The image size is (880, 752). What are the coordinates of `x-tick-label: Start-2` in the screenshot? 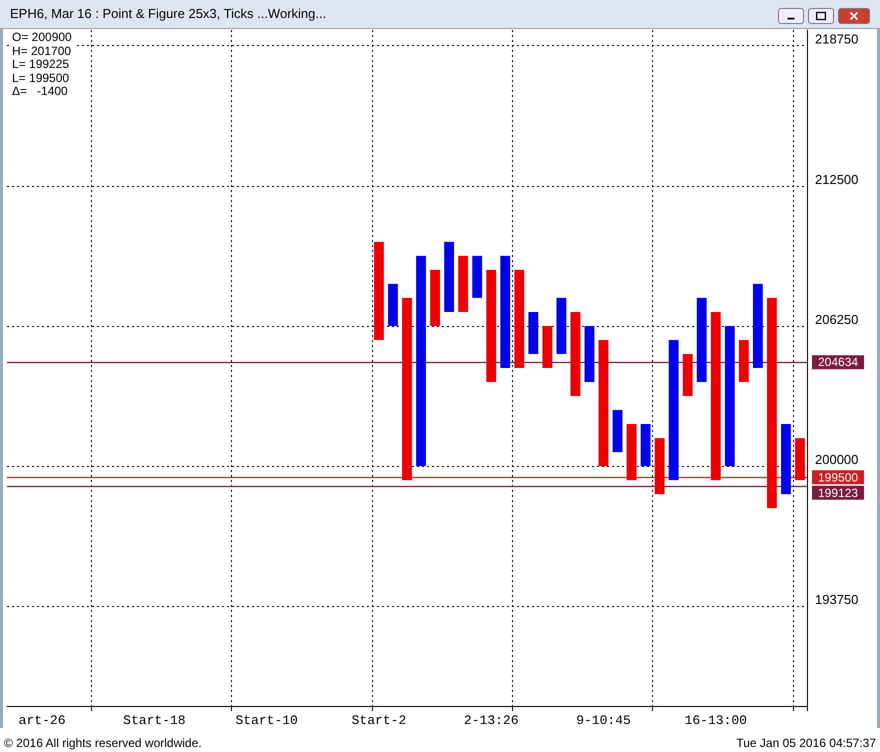 It's located at (379, 720).